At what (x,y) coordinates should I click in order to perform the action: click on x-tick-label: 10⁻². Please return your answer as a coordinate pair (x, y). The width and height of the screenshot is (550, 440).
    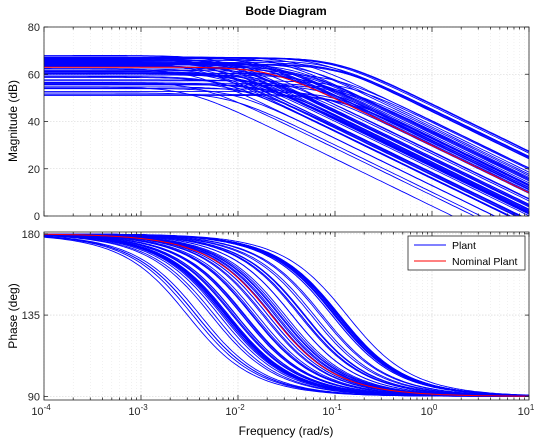
    Looking at the image, I should click on (235, 410).